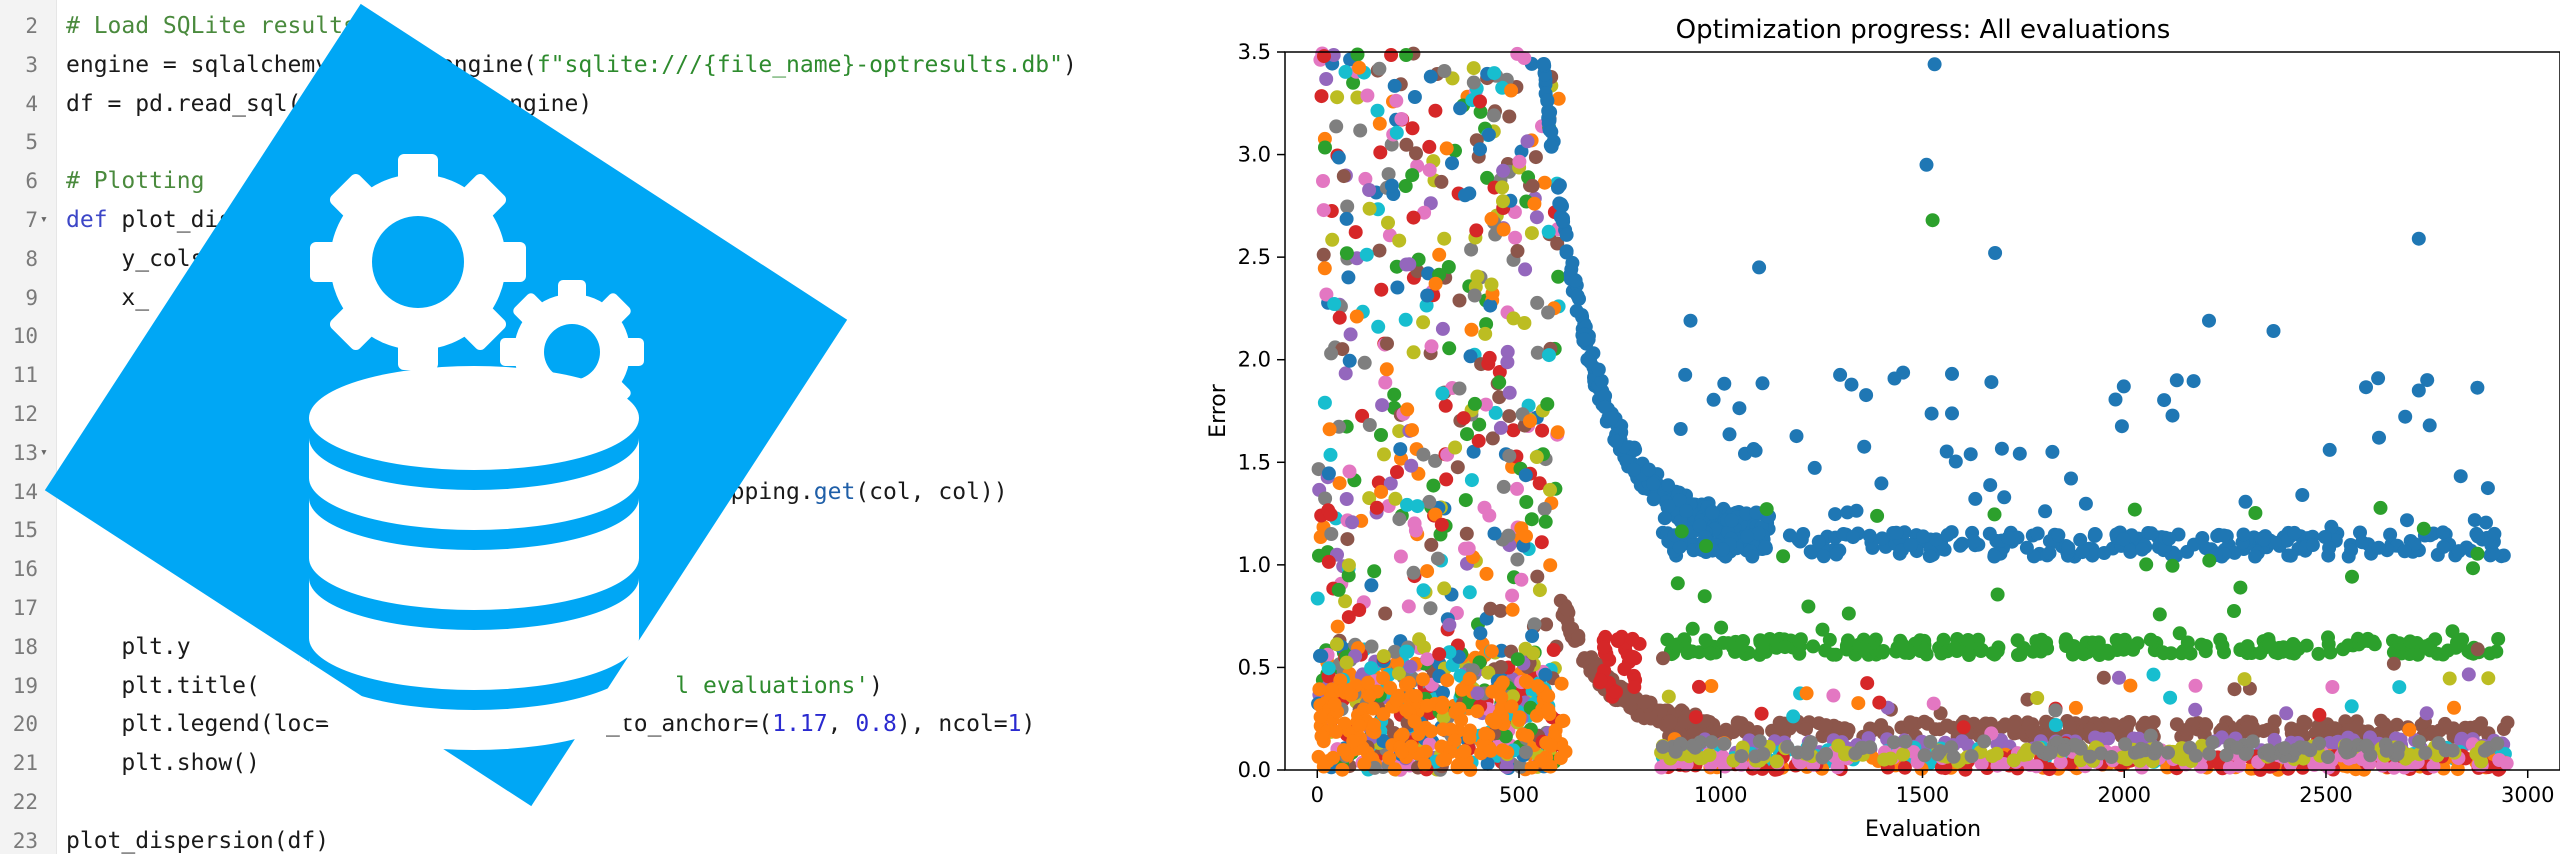 The image size is (2560, 854). What do you see at coordinates (565, 26) in the screenshot?
I see `code-line: 2 # Load SQLite results` at bounding box center [565, 26].